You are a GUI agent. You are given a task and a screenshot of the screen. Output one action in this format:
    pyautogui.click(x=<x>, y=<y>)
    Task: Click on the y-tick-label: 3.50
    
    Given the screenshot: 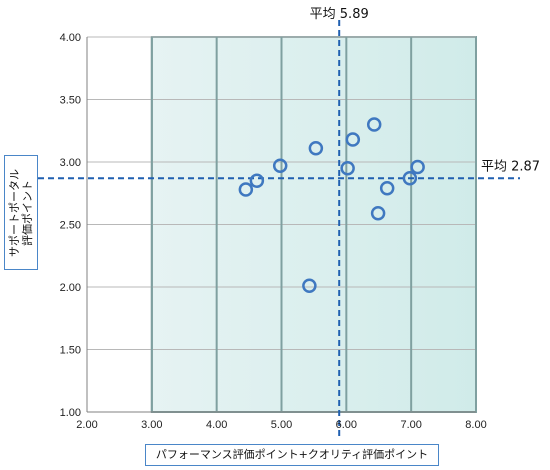 What is the action you would take?
    pyautogui.click(x=70, y=101)
    